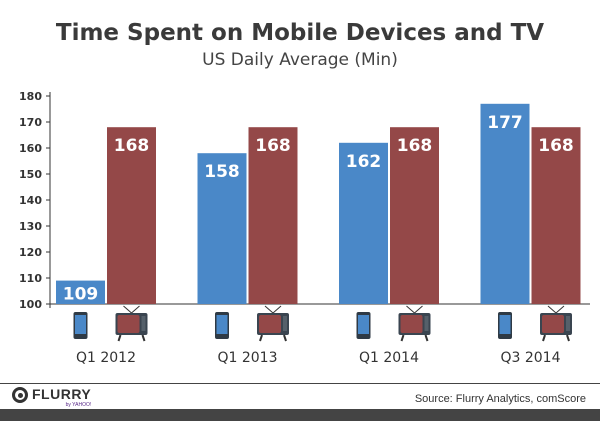 This screenshot has height=421, width=600. What do you see at coordinates (30, 122) in the screenshot?
I see `y-tick-label: 170` at bounding box center [30, 122].